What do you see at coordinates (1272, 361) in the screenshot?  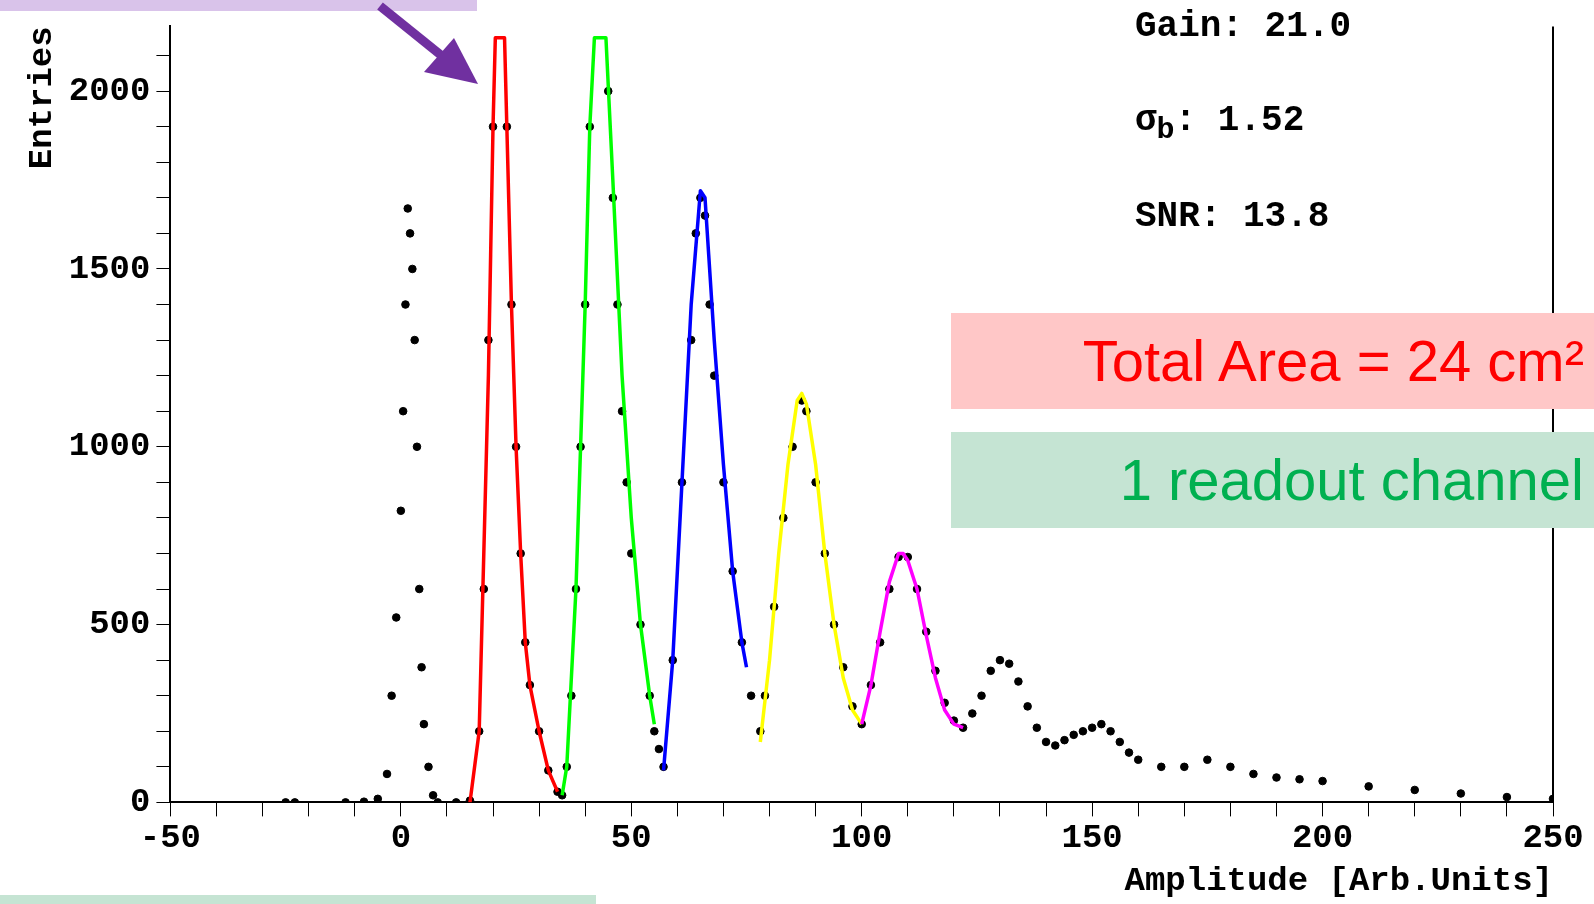 I see `annotation: Total Area = 24 cm²` at bounding box center [1272, 361].